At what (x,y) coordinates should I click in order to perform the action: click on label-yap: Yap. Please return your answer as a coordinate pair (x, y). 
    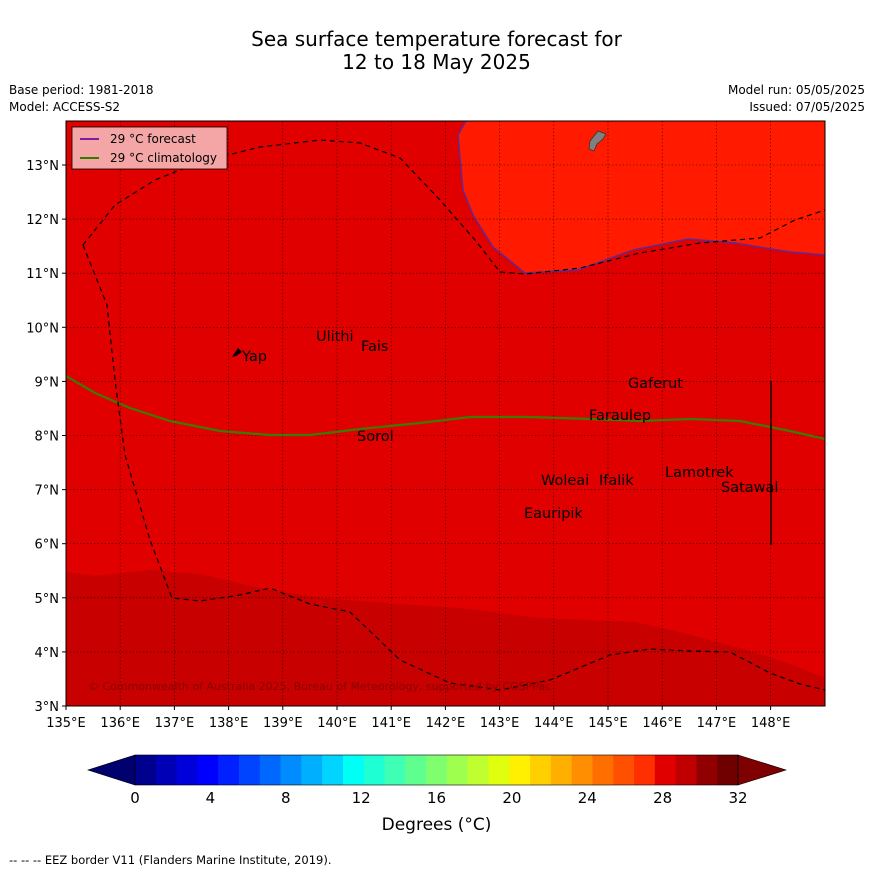
    Looking at the image, I should click on (254, 357).